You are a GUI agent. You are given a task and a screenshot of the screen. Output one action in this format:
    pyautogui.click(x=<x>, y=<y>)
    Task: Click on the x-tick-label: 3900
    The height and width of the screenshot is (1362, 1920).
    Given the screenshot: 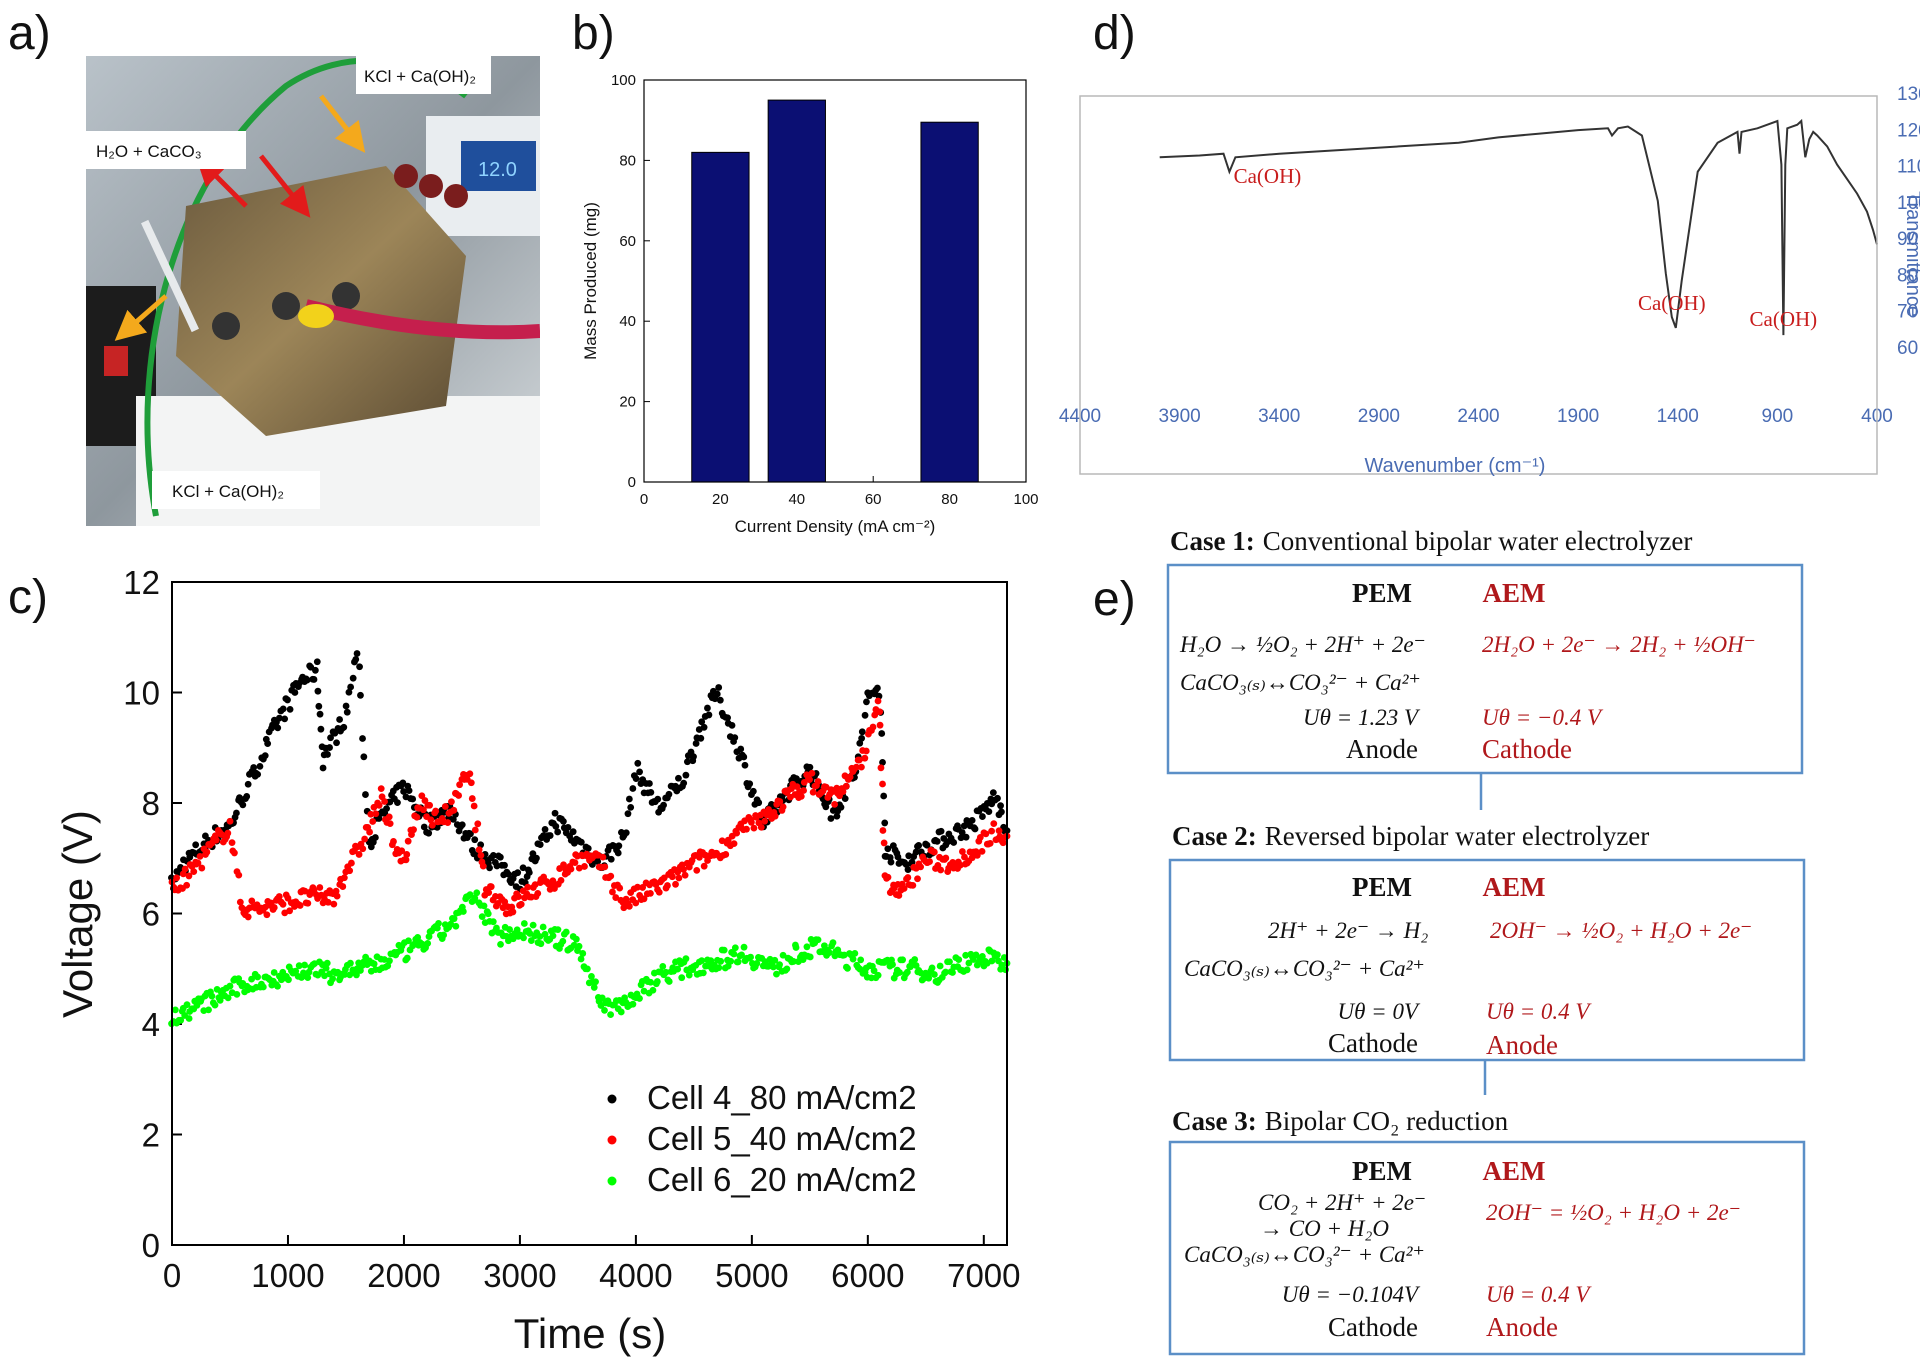 What is the action you would take?
    pyautogui.click(x=1179, y=416)
    